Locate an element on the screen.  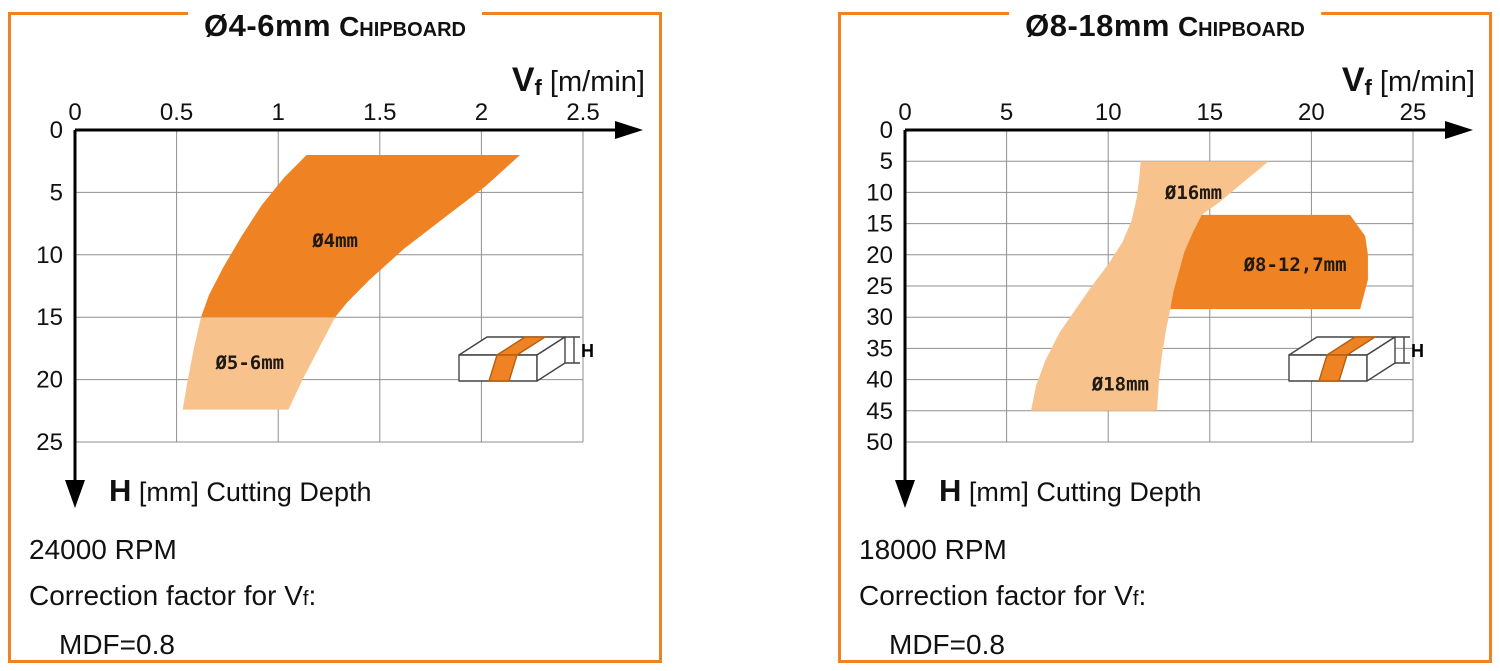
speed-region-Ø4mm is located at coordinates (360, 236).